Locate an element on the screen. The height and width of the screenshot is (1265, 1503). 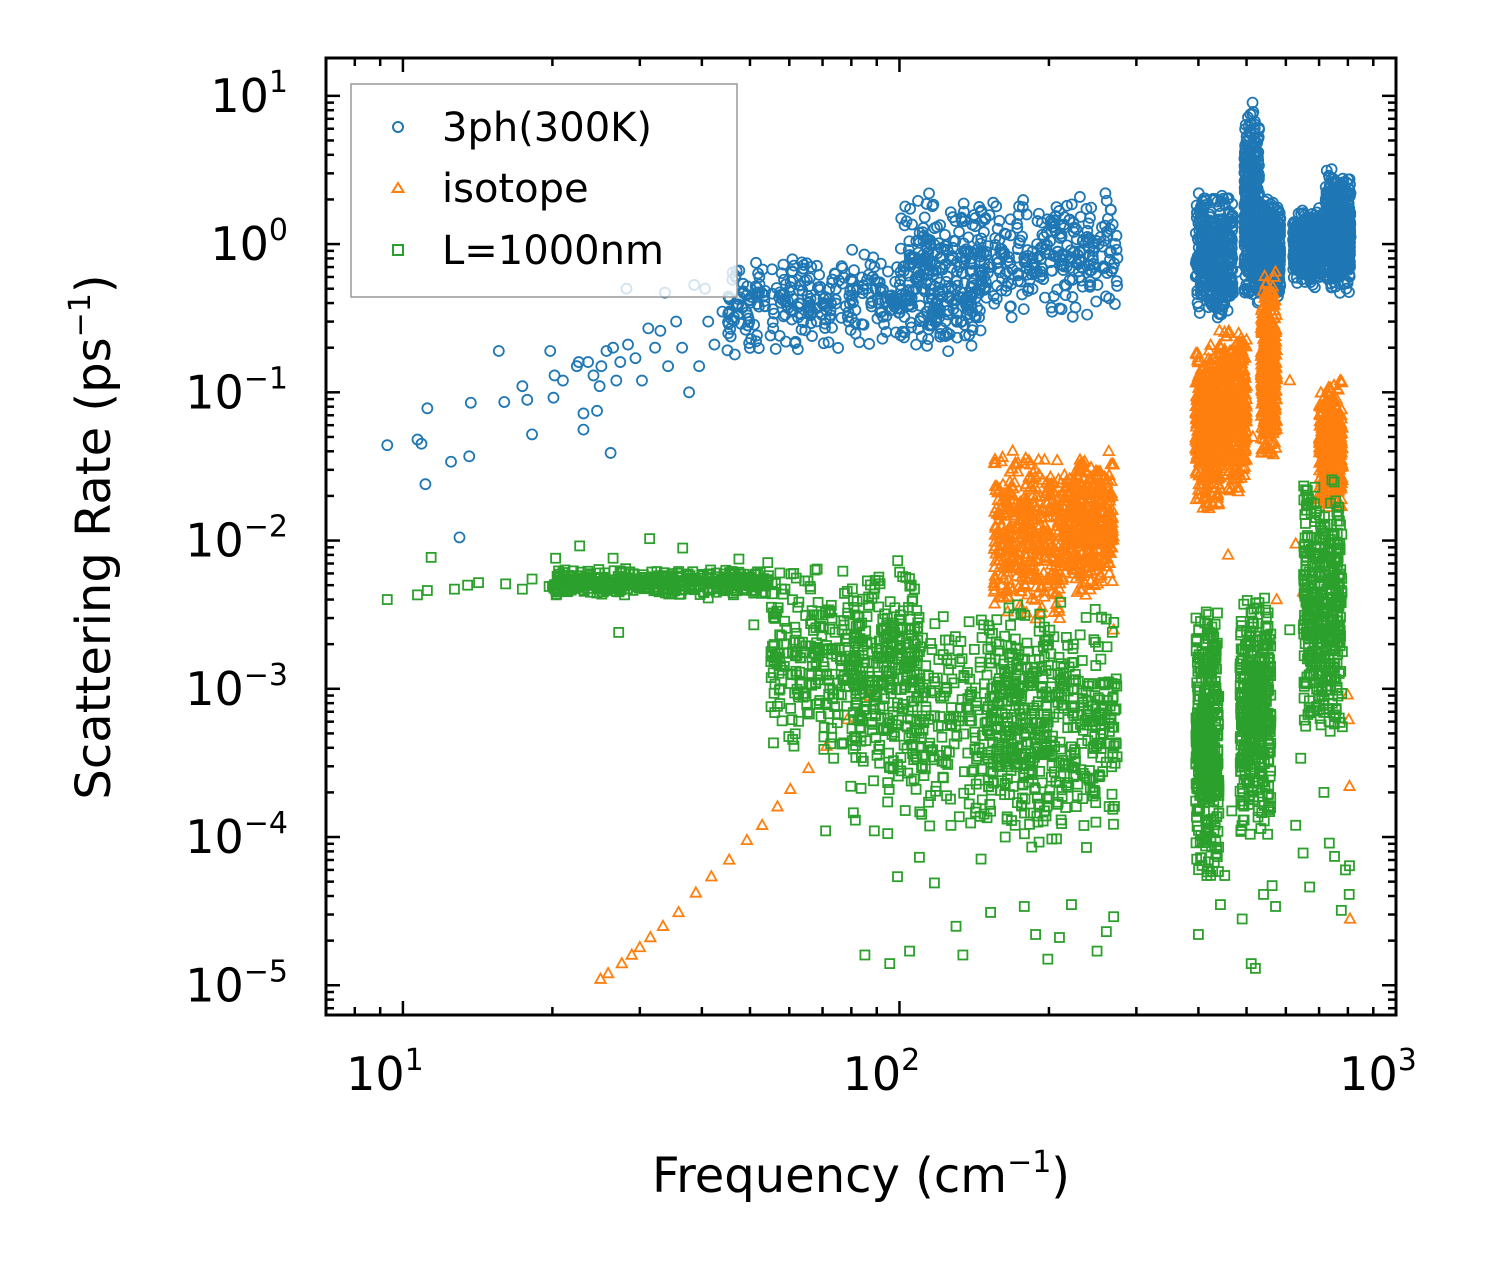
point-isotope is located at coordinates (1057, 459).